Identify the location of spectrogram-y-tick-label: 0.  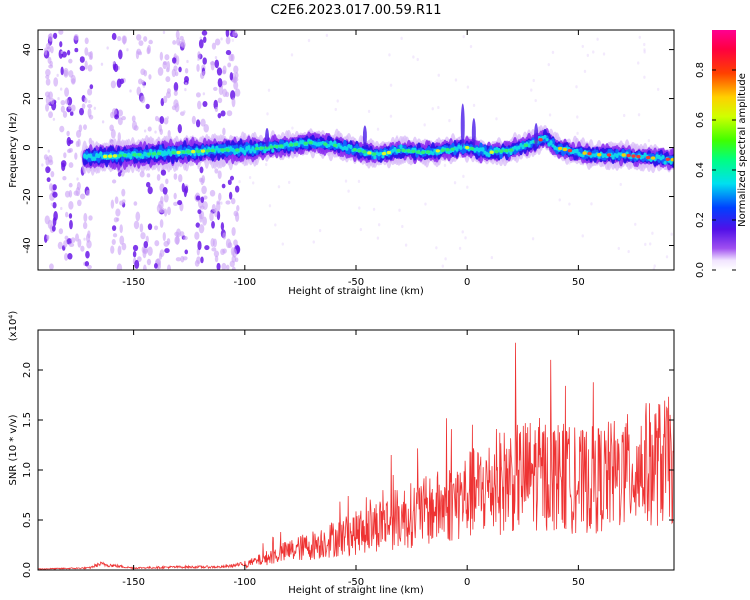
(27, 147).